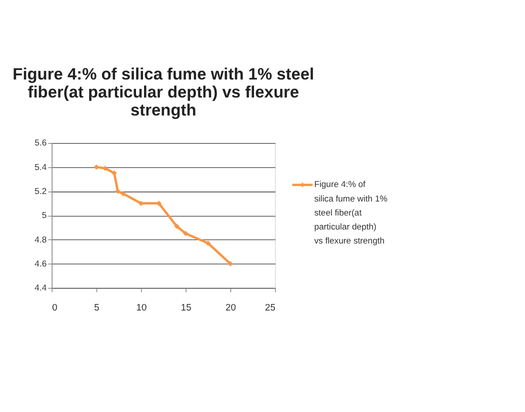 The height and width of the screenshot is (412, 525). I want to click on y-tick-label: 4.8, so click(40, 239).